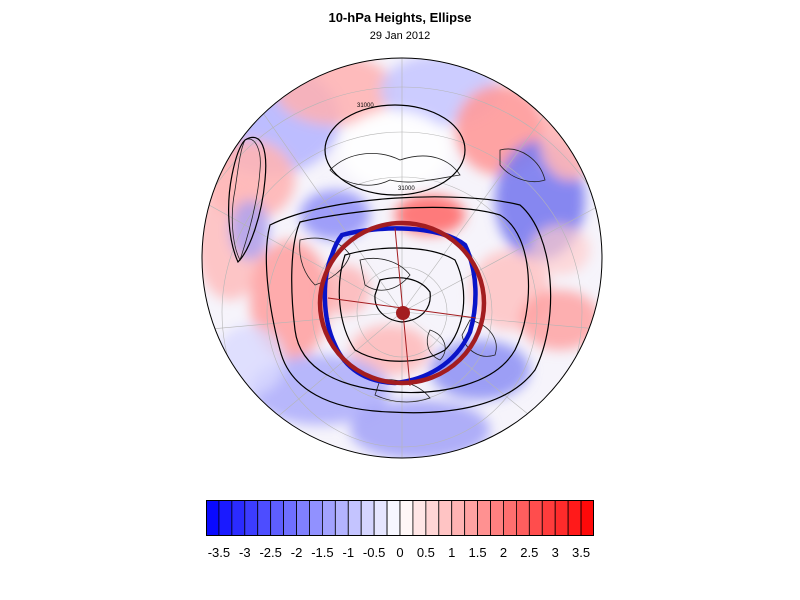 The width and height of the screenshot is (800, 600). I want to click on colorbar-frame, so click(400, 518).